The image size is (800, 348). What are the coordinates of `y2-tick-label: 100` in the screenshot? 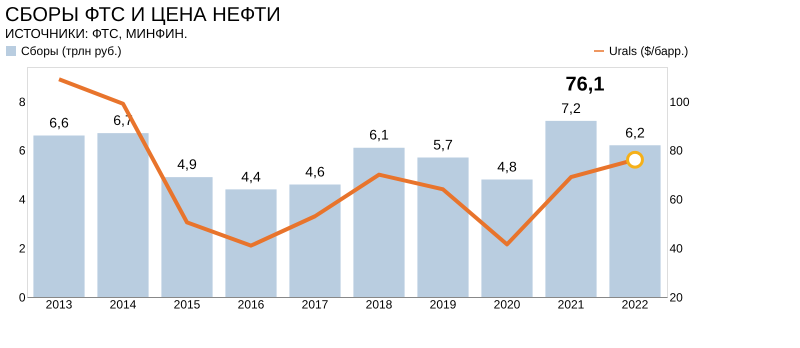 It's located at (680, 101).